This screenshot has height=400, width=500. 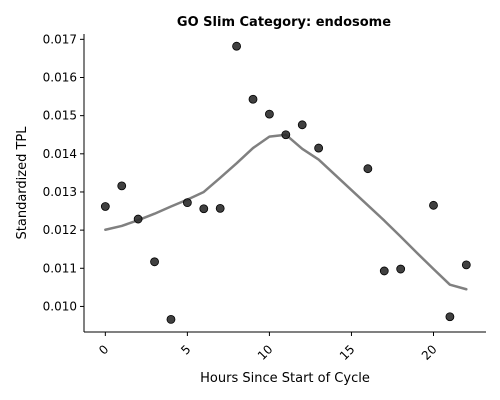 What do you see at coordinates (60, 154) in the screenshot?
I see `y-tick-label: 0.014` at bounding box center [60, 154].